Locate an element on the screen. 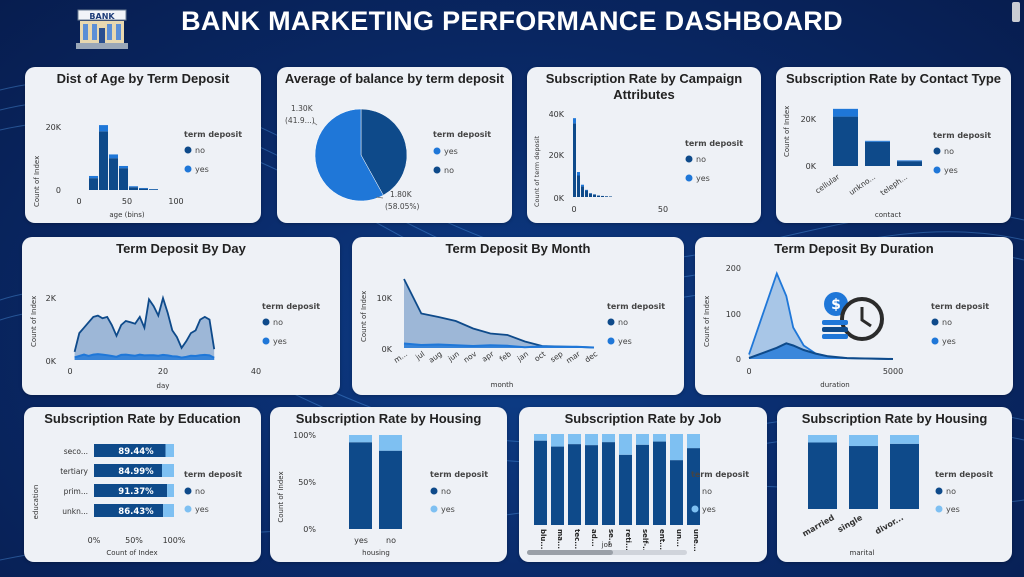  job-legend: term deposit no yes is located at coordinates (720, 492).